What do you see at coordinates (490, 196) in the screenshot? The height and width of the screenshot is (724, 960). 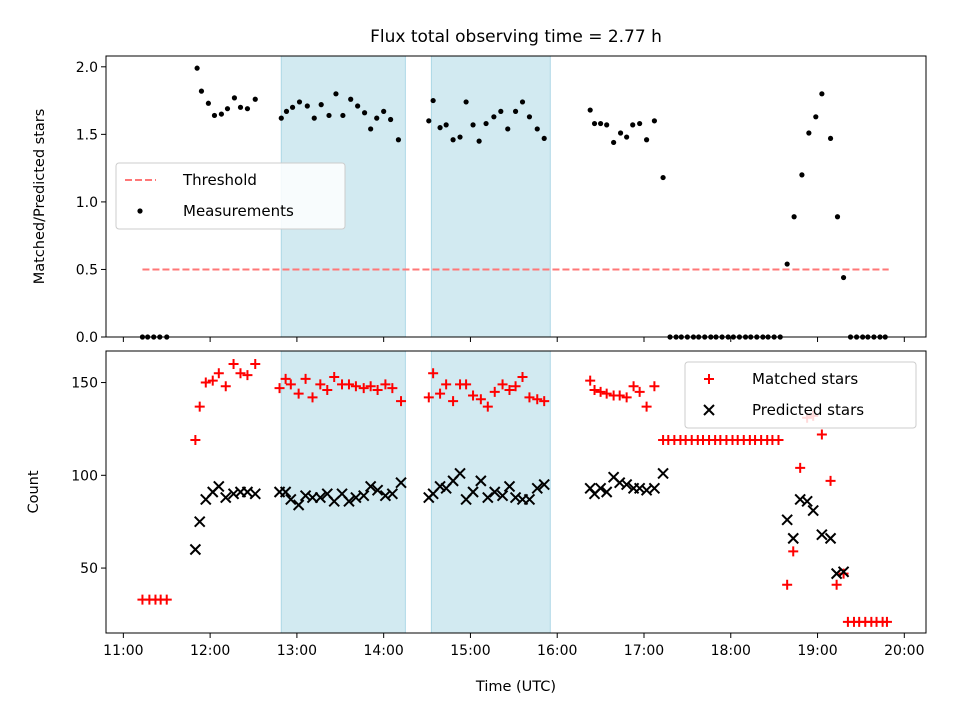 I see `shaded-interval` at bounding box center [490, 196].